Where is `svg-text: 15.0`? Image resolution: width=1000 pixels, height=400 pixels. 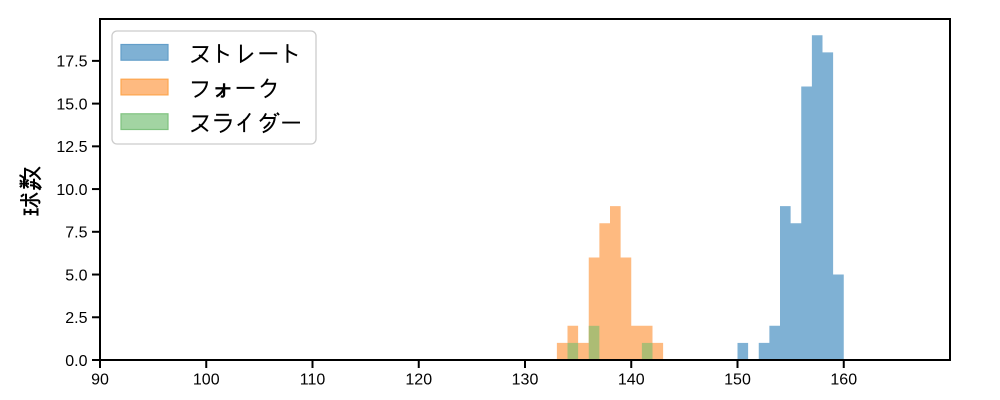 svg-text: 15.0 is located at coordinates (71, 104).